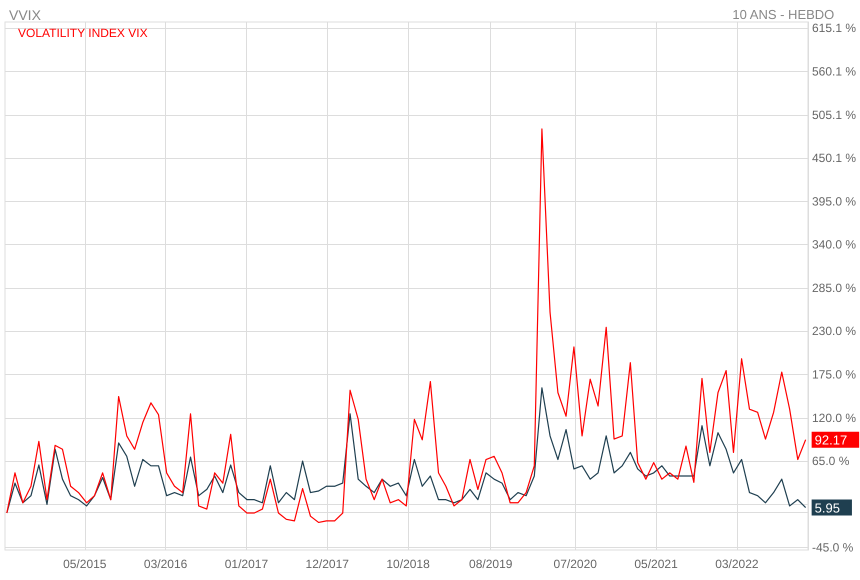  I want to click on y-tick-label: 450.1 %, so click(834, 158).